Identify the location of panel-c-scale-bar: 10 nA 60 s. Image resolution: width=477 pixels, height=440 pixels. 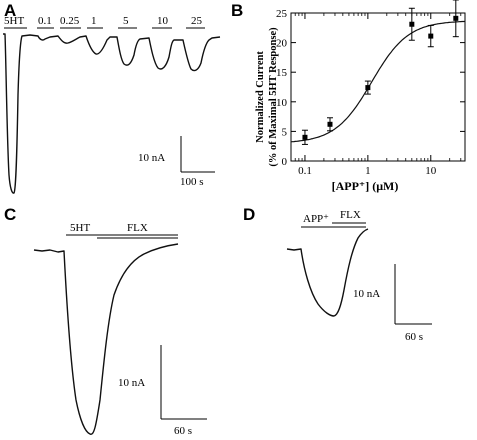
(162, 391).